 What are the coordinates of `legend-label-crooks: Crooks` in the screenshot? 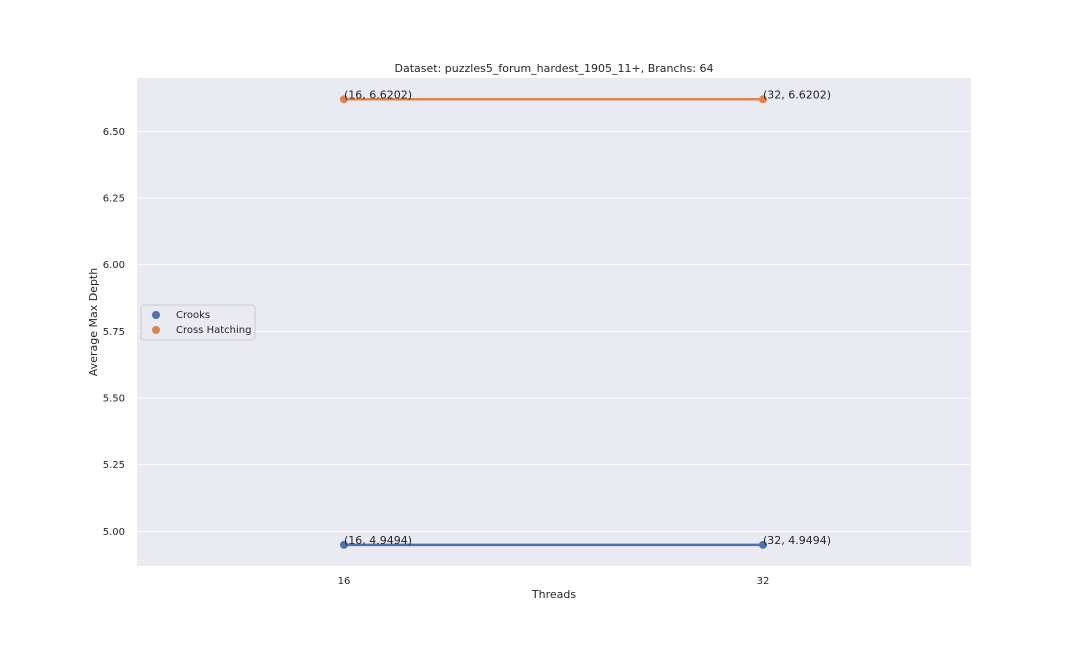 It's located at (193, 315).